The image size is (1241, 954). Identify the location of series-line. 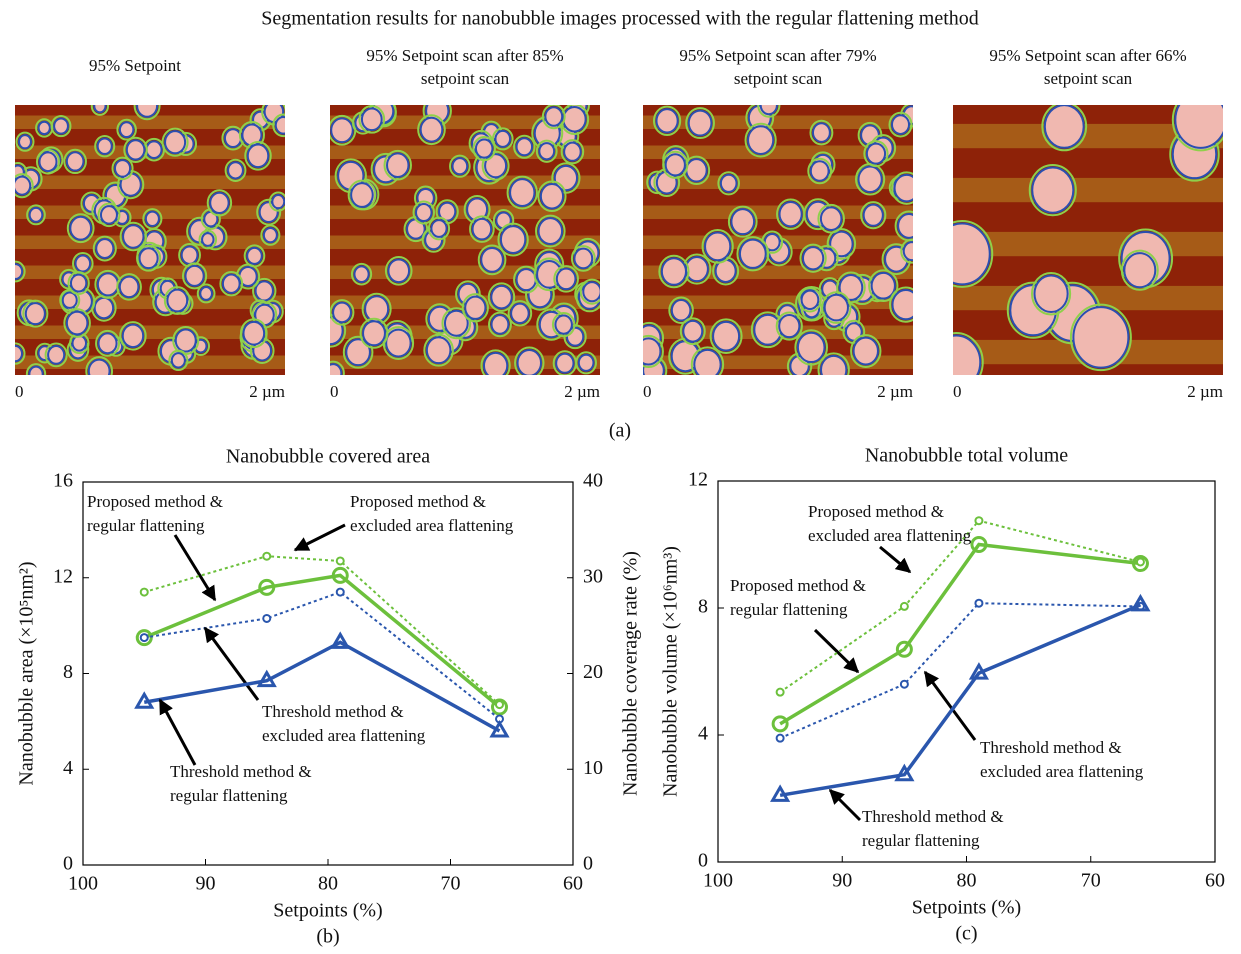
(322, 641).